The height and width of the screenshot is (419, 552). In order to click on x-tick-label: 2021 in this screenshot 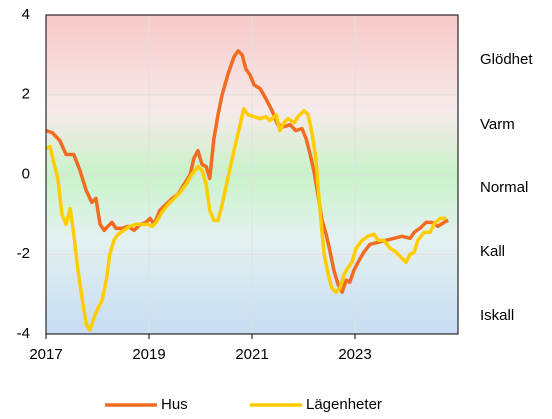, I will do `click(251, 354)`.